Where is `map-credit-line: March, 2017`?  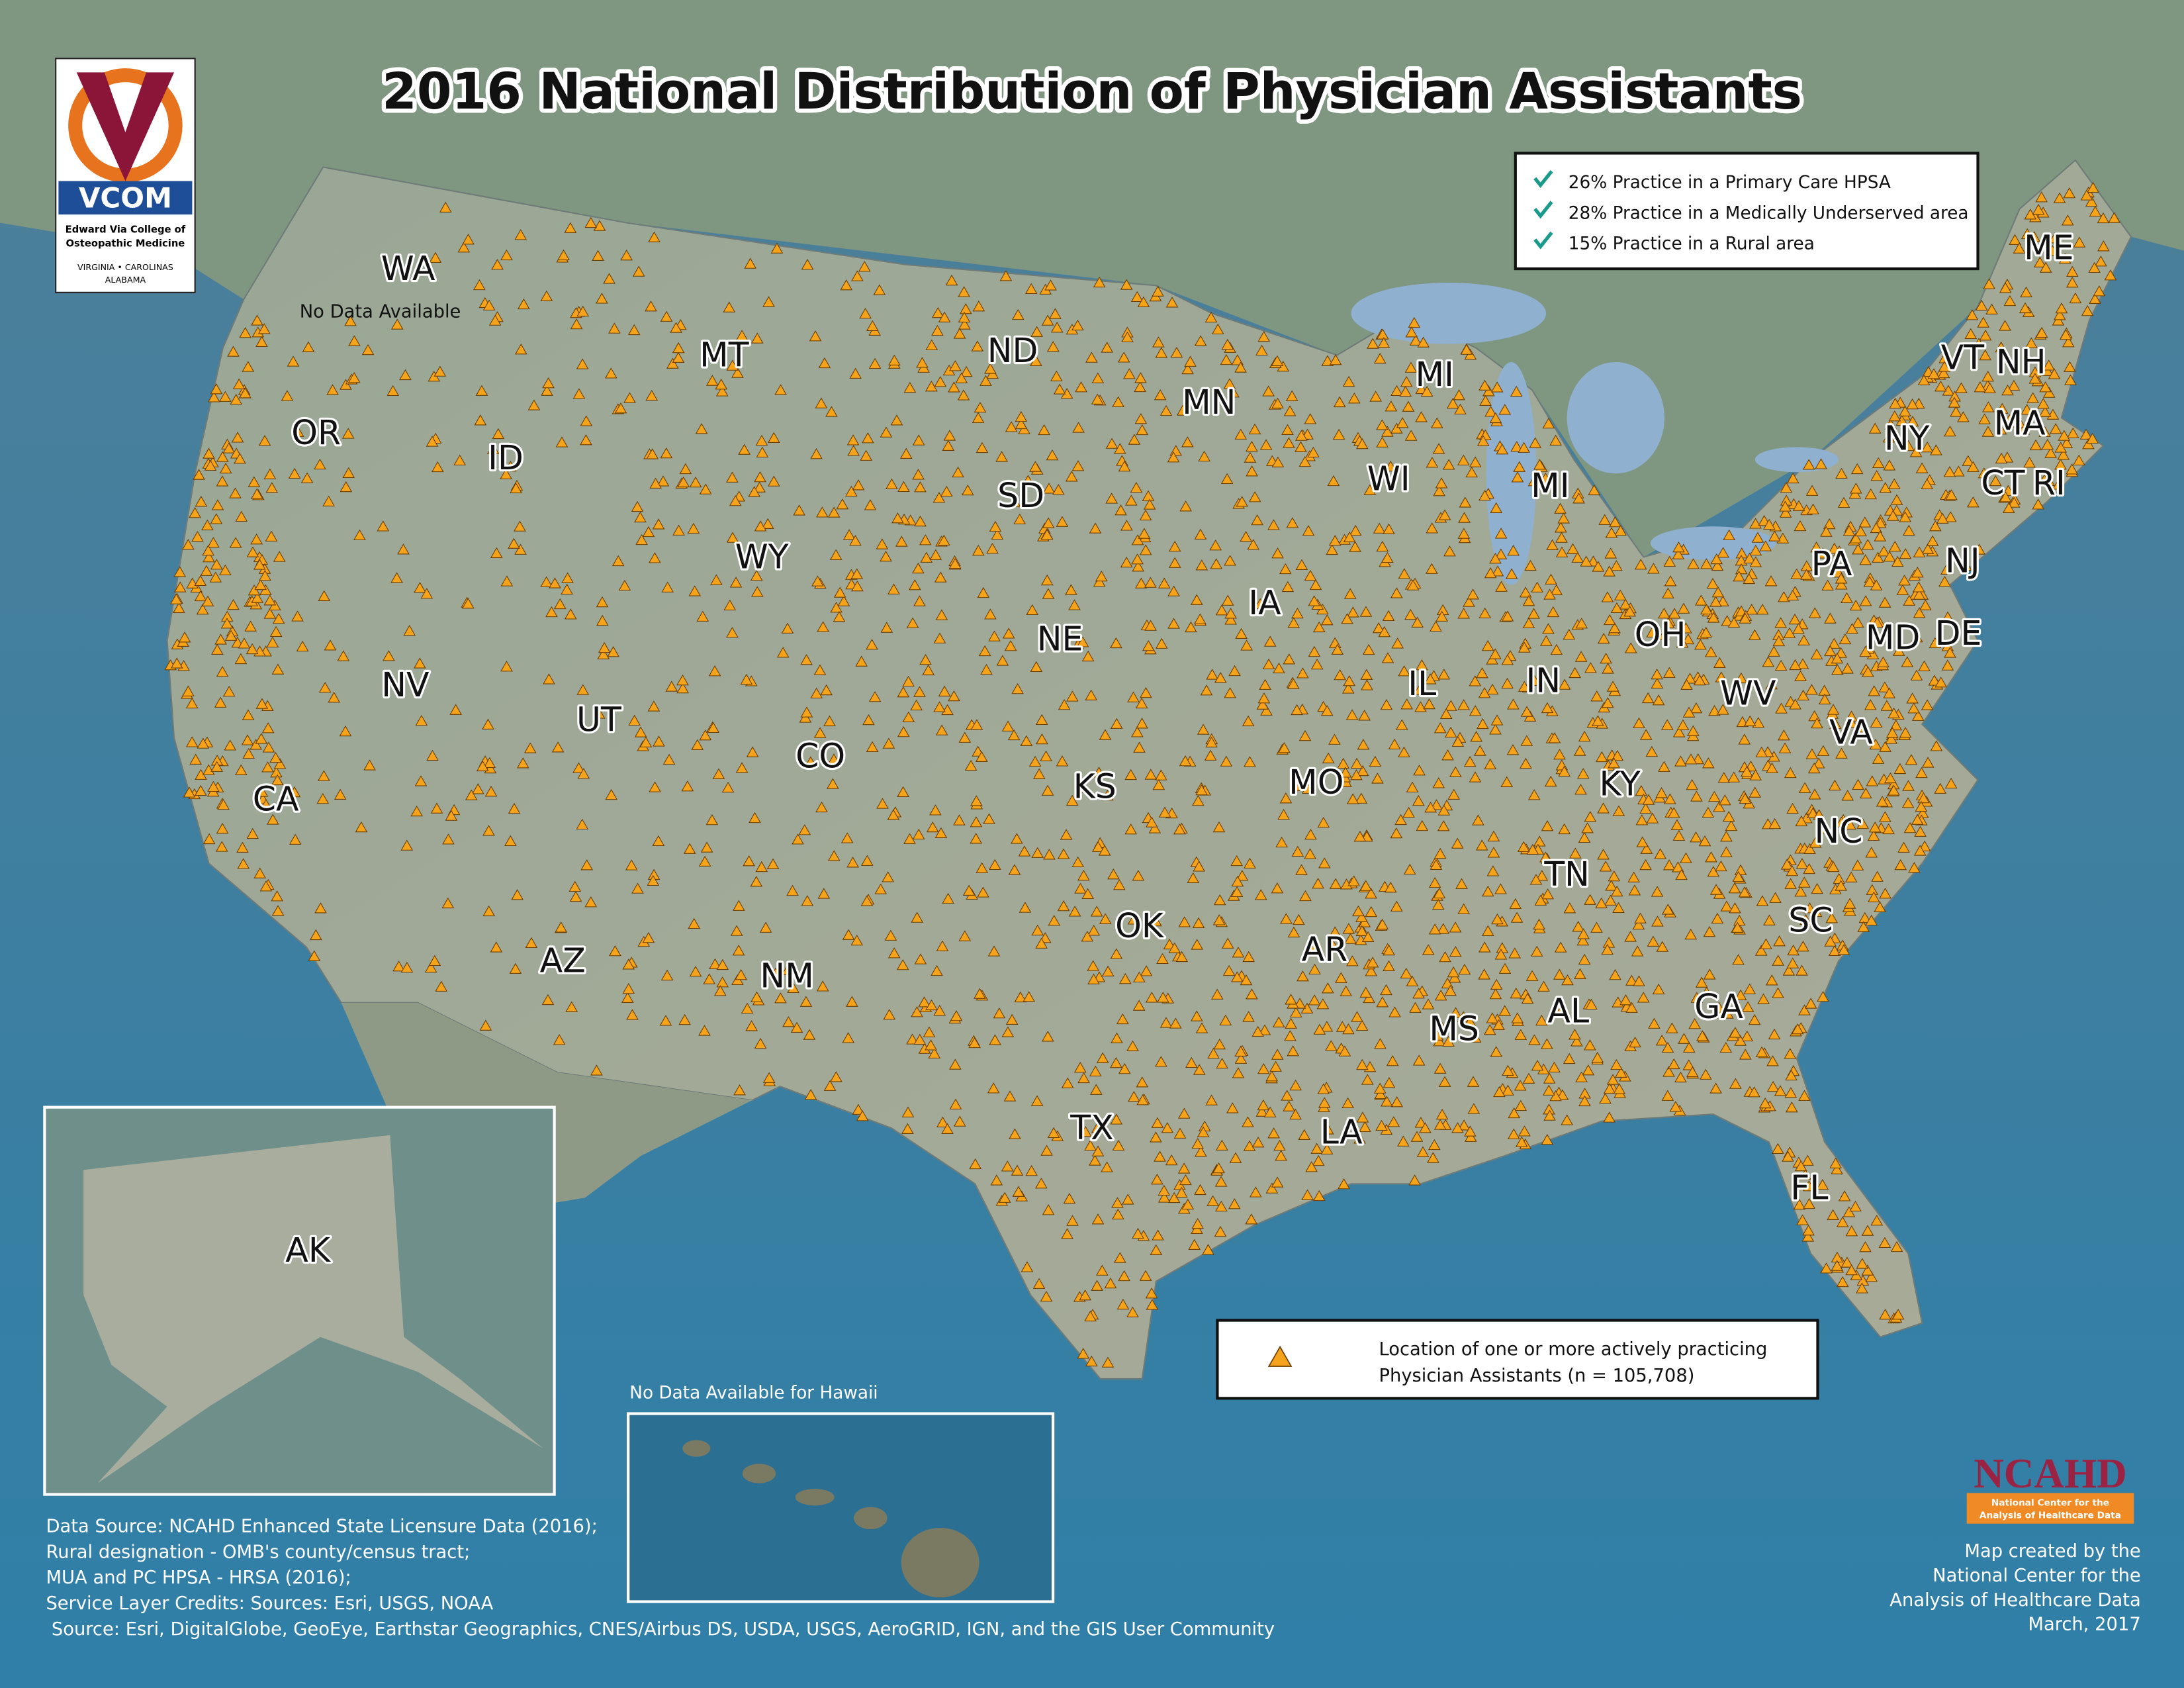
map-credit-line: March, 2017 is located at coordinates (2084, 1625).